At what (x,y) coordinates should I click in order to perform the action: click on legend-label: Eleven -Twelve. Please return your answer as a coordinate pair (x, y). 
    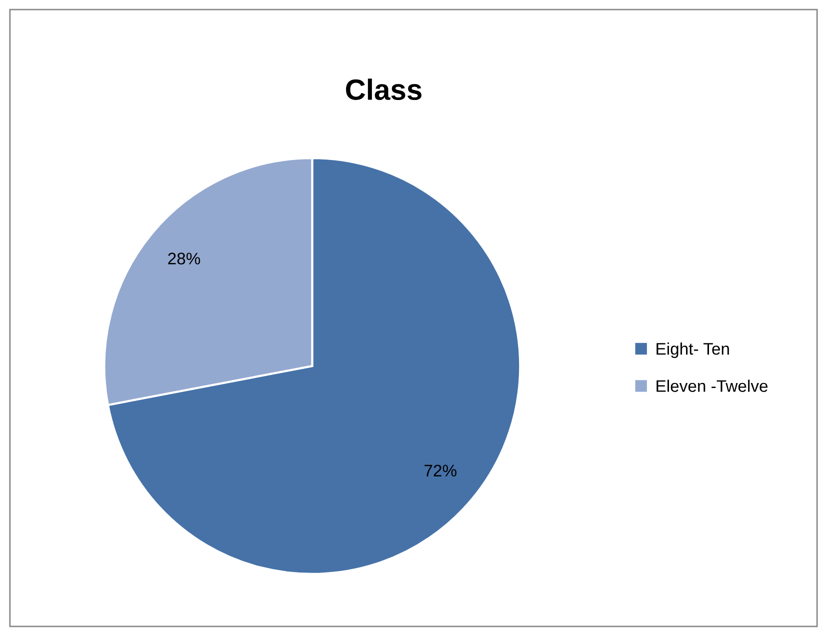
    Looking at the image, I should click on (712, 386).